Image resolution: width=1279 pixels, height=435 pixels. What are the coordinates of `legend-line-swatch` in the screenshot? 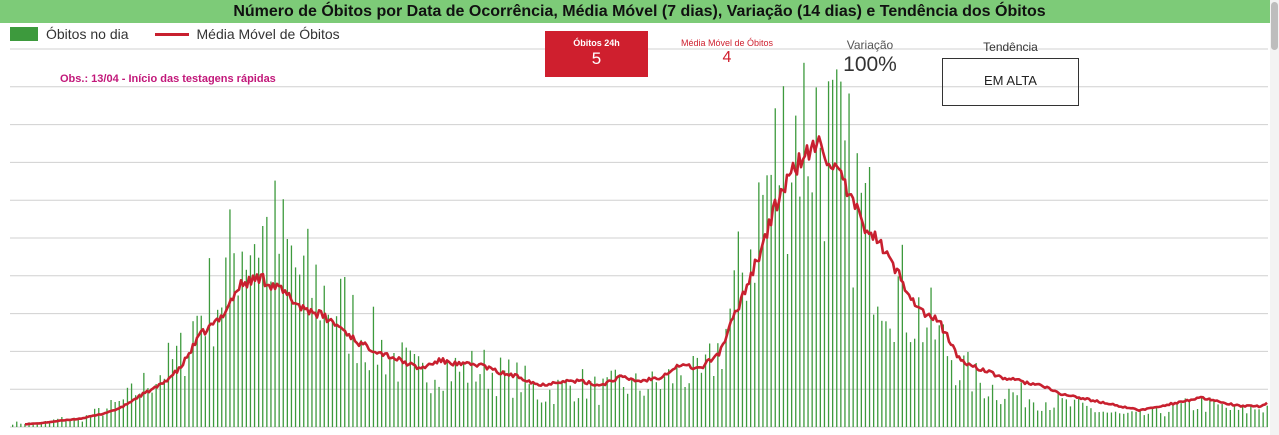 It's located at (171, 34).